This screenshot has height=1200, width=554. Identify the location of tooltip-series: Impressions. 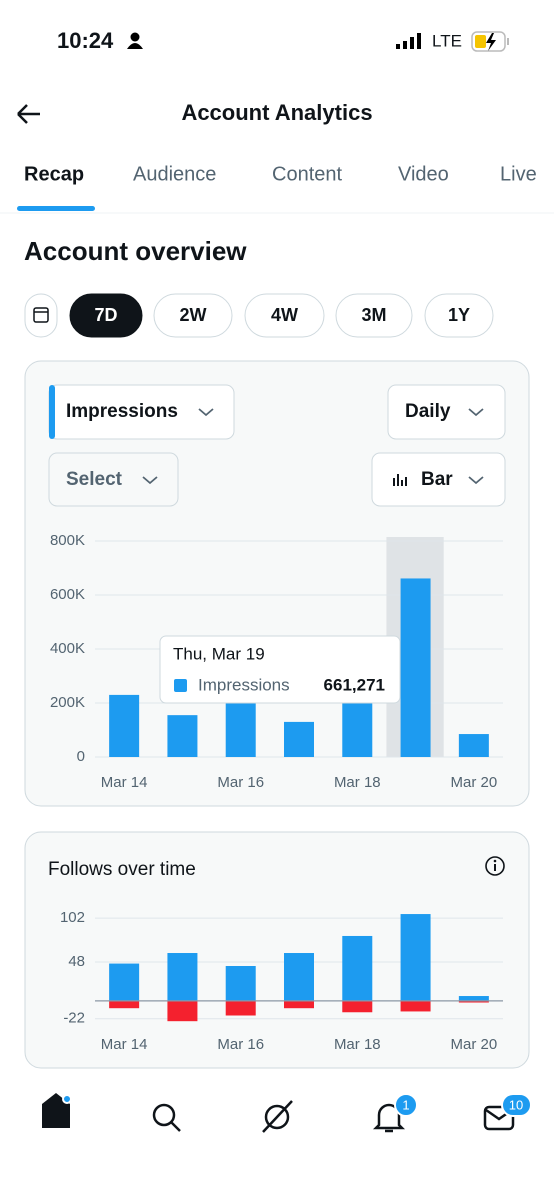
(244, 684).